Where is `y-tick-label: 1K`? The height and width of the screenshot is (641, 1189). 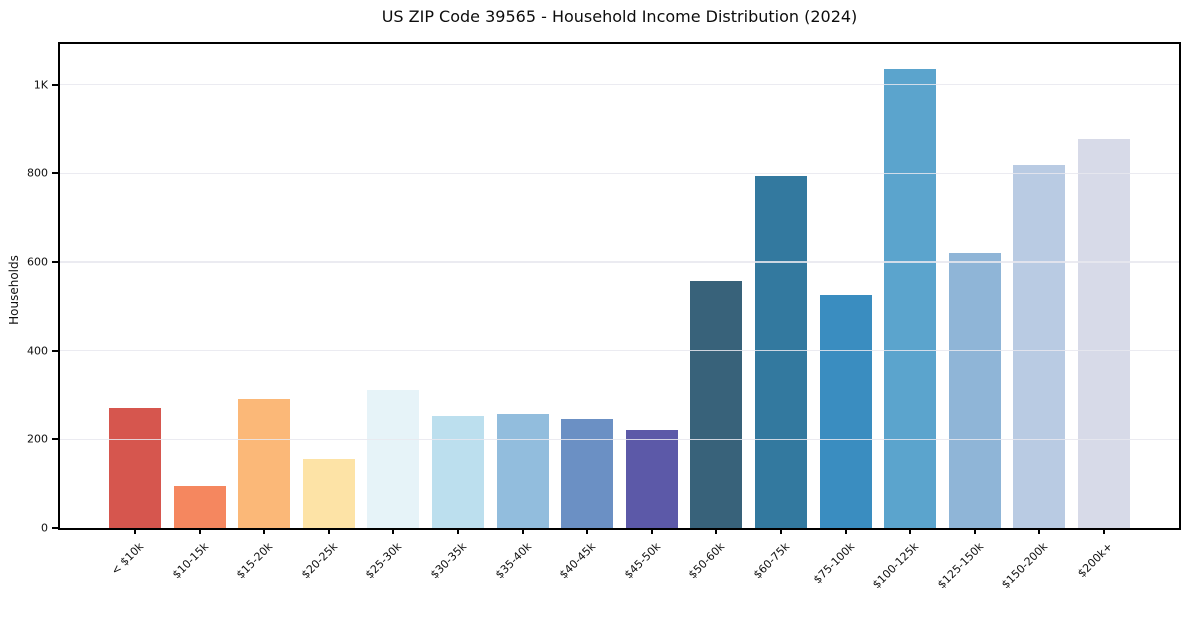 y-tick-label: 1K is located at coordinates (40, 85).